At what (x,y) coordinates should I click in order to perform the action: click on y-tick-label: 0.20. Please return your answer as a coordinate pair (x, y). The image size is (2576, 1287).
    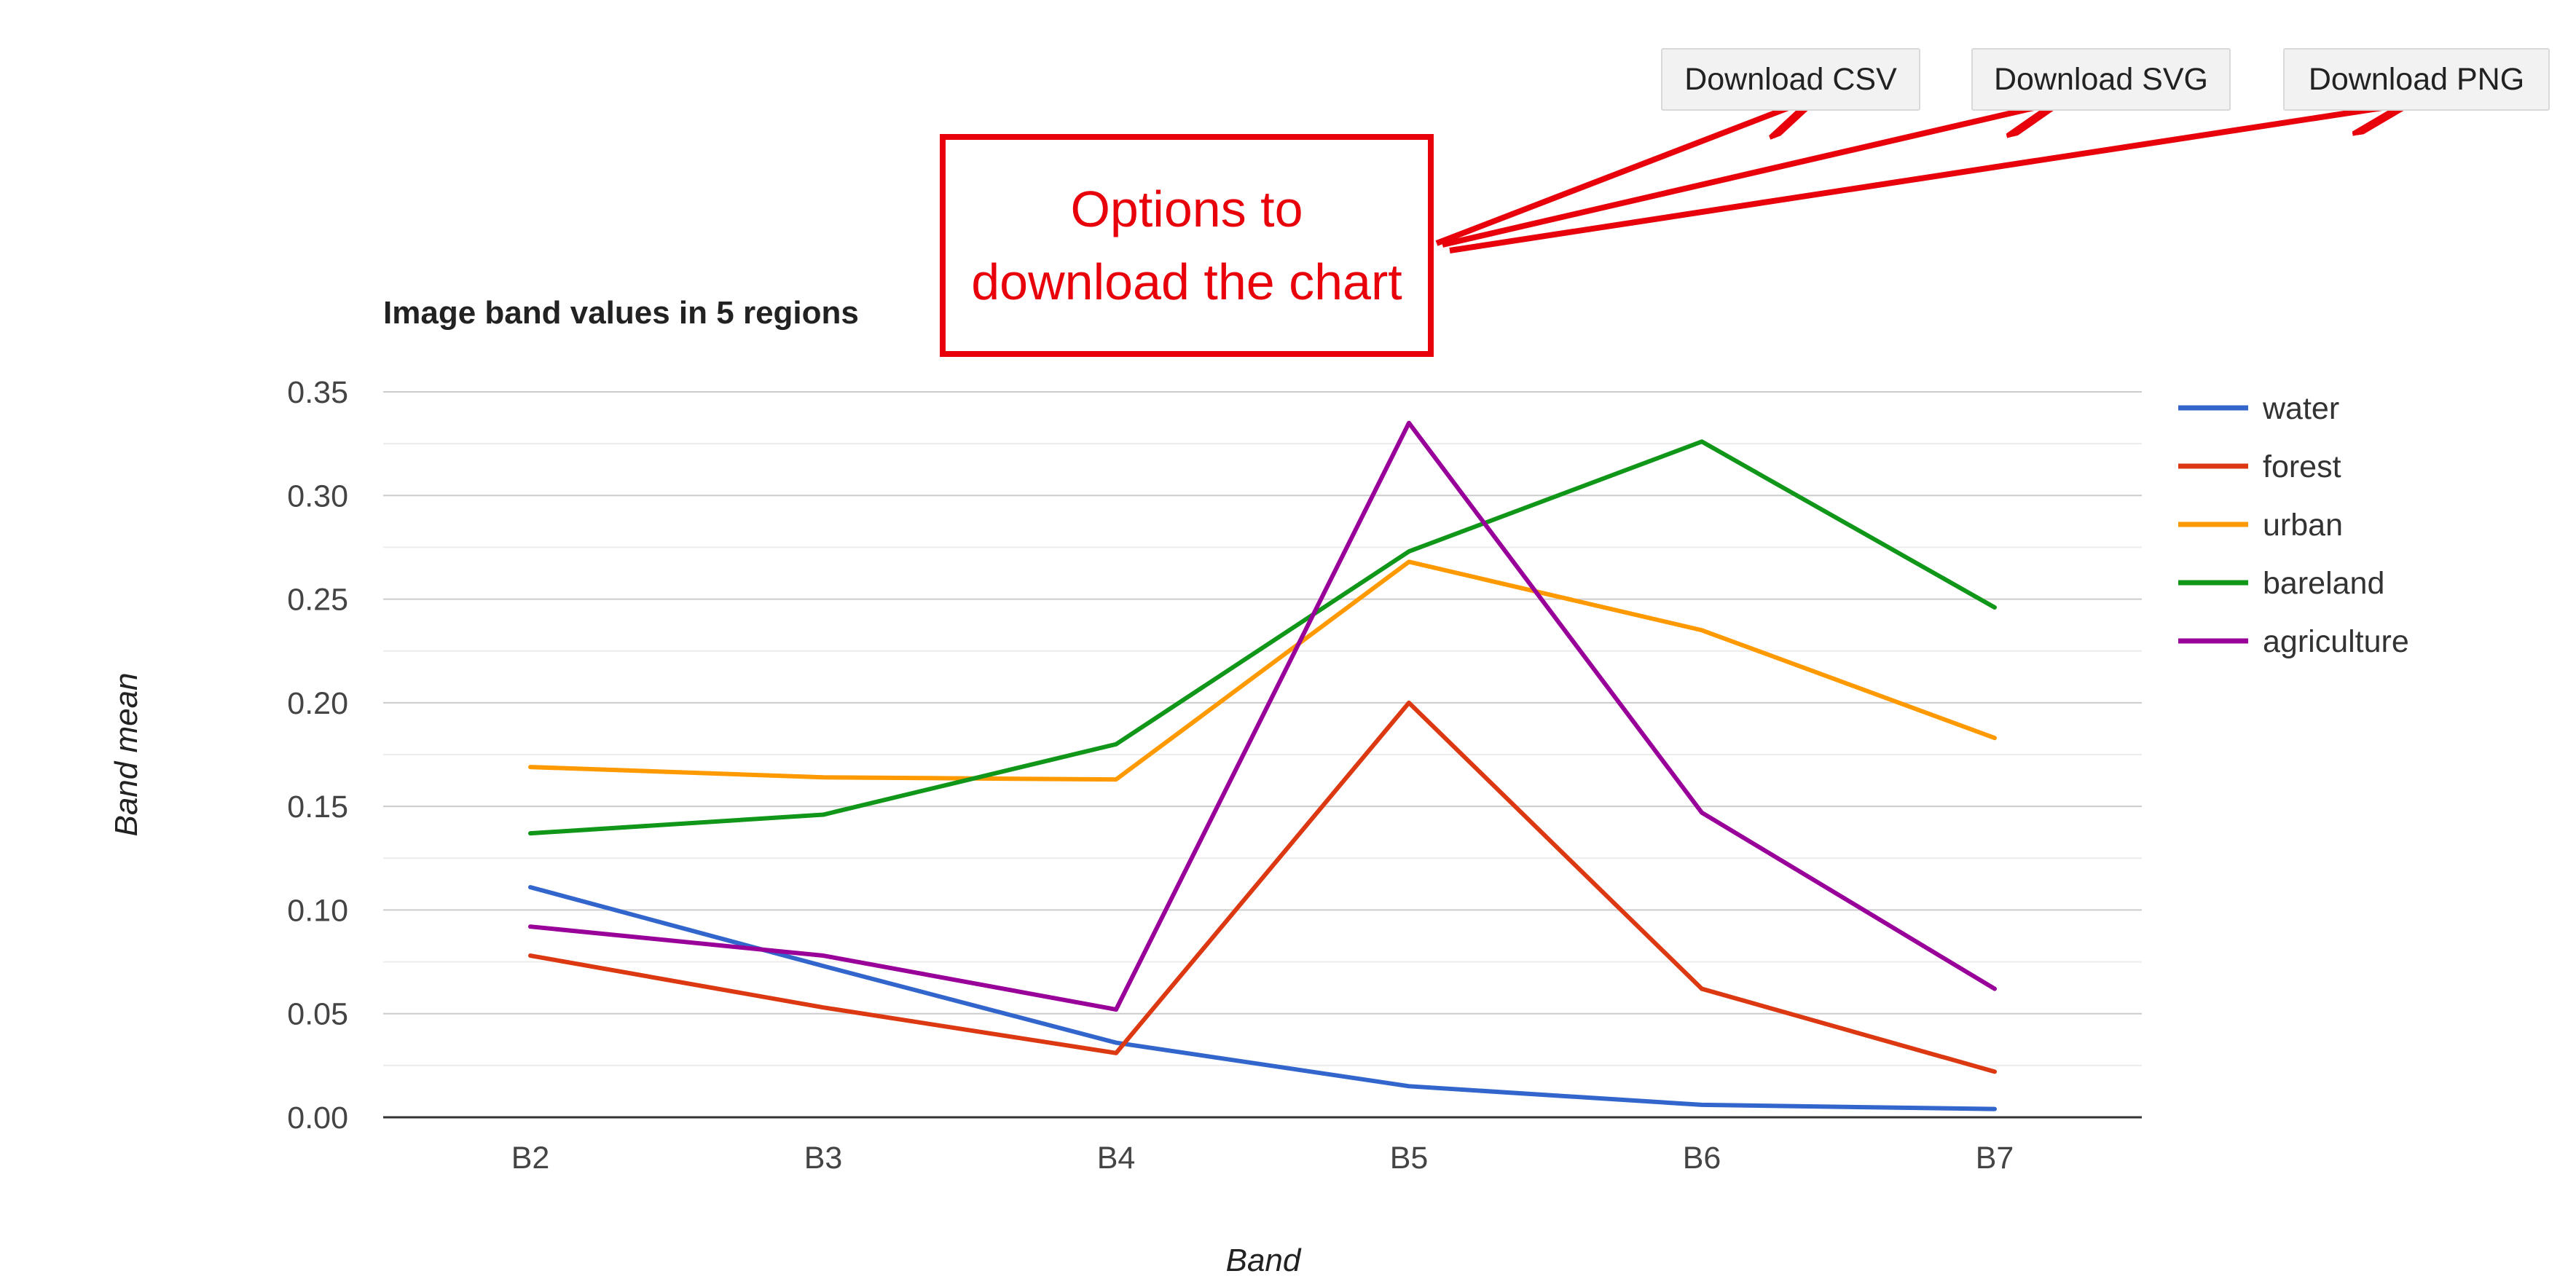
    Looking at the image, I should click on (317, 703).